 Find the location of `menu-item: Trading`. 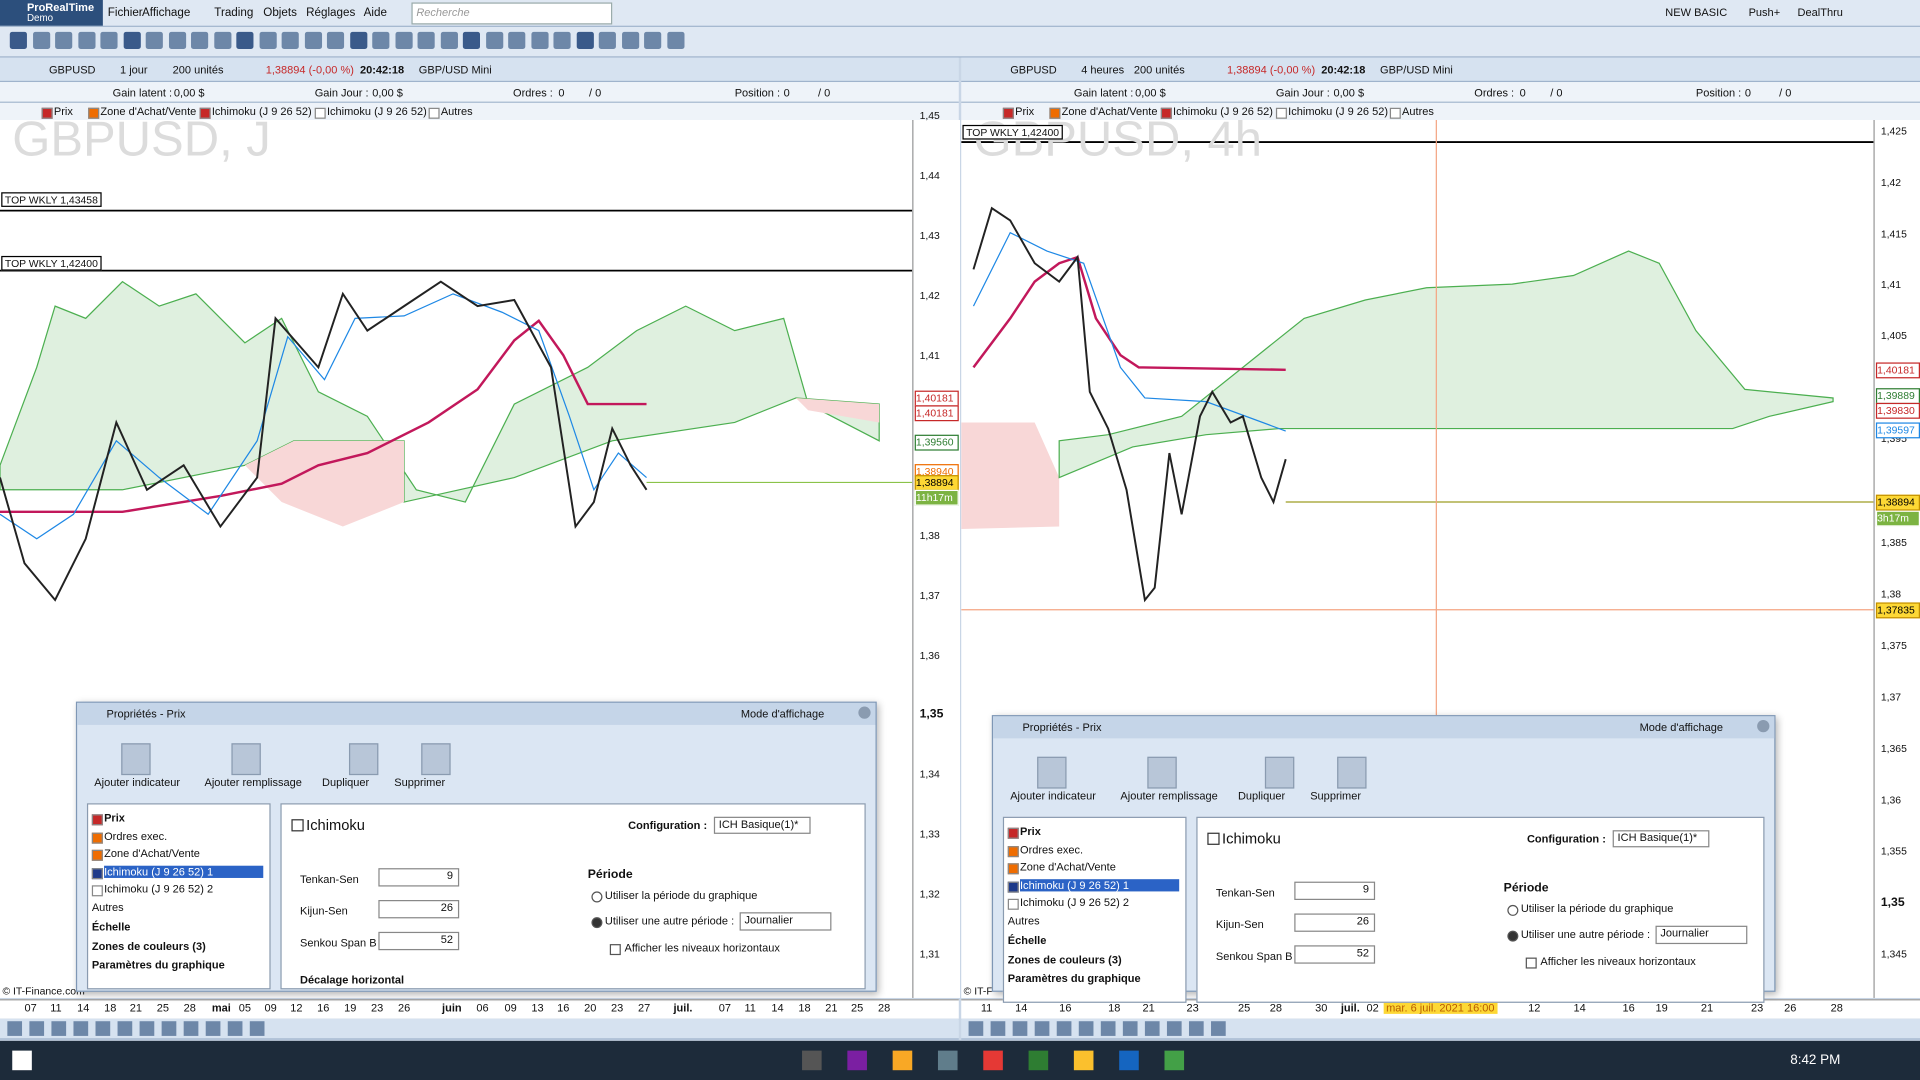

menu-item: Trading is located at coordinates (234, 13).